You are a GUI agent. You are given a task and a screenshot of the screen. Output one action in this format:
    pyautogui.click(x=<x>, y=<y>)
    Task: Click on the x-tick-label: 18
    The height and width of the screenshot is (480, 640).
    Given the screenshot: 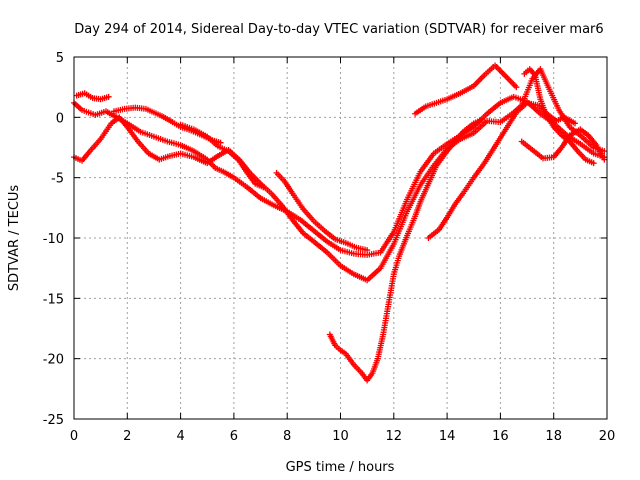 What is the action you would take?
    pyautogui.click(x=553, y=436)
    